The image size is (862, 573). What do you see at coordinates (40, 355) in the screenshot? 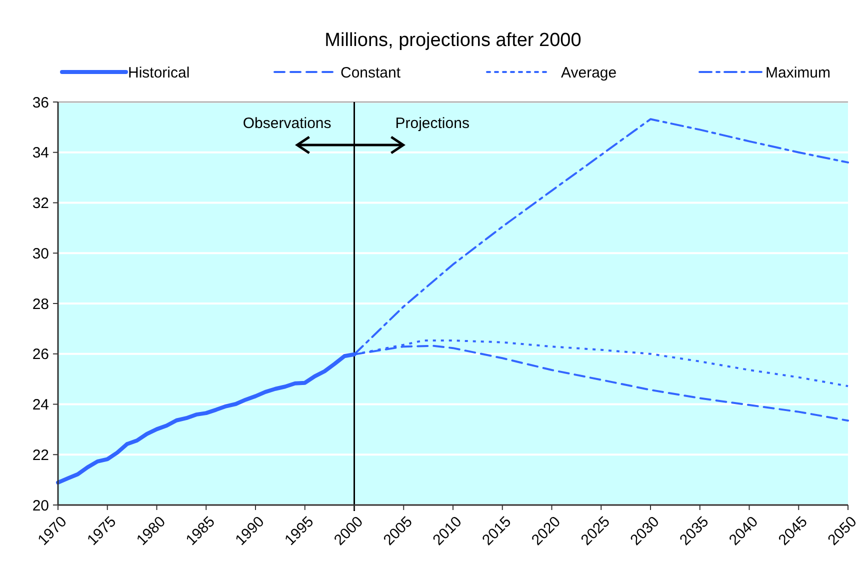
I see `y-tick-label: 26` at bounding box center [40, 355].